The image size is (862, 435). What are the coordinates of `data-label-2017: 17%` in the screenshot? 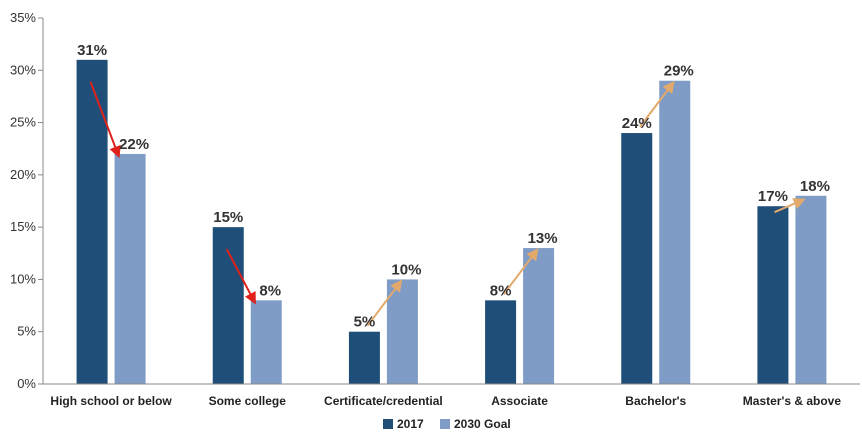 It's located at (773, 196).